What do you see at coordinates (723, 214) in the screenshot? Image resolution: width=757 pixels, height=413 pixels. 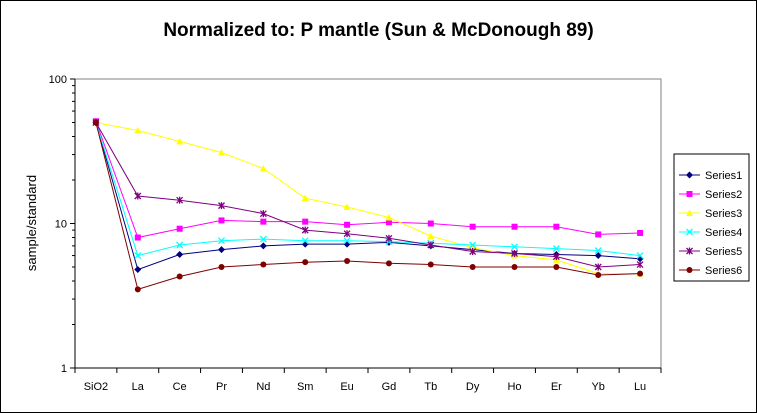 I see `legend-label: Series3` at bounding box center [723, 214].